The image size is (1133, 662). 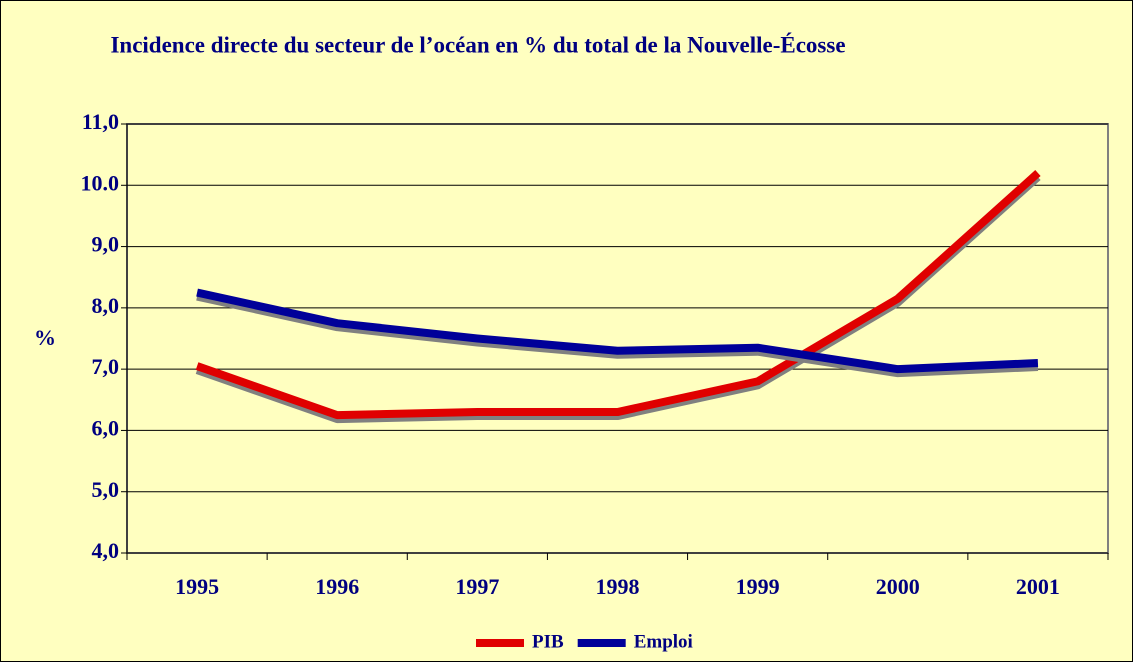 What do you see at coordinates (45, 337) in the screenshot?
I see `y-axis-label: %` at bounding box center [45, 337].